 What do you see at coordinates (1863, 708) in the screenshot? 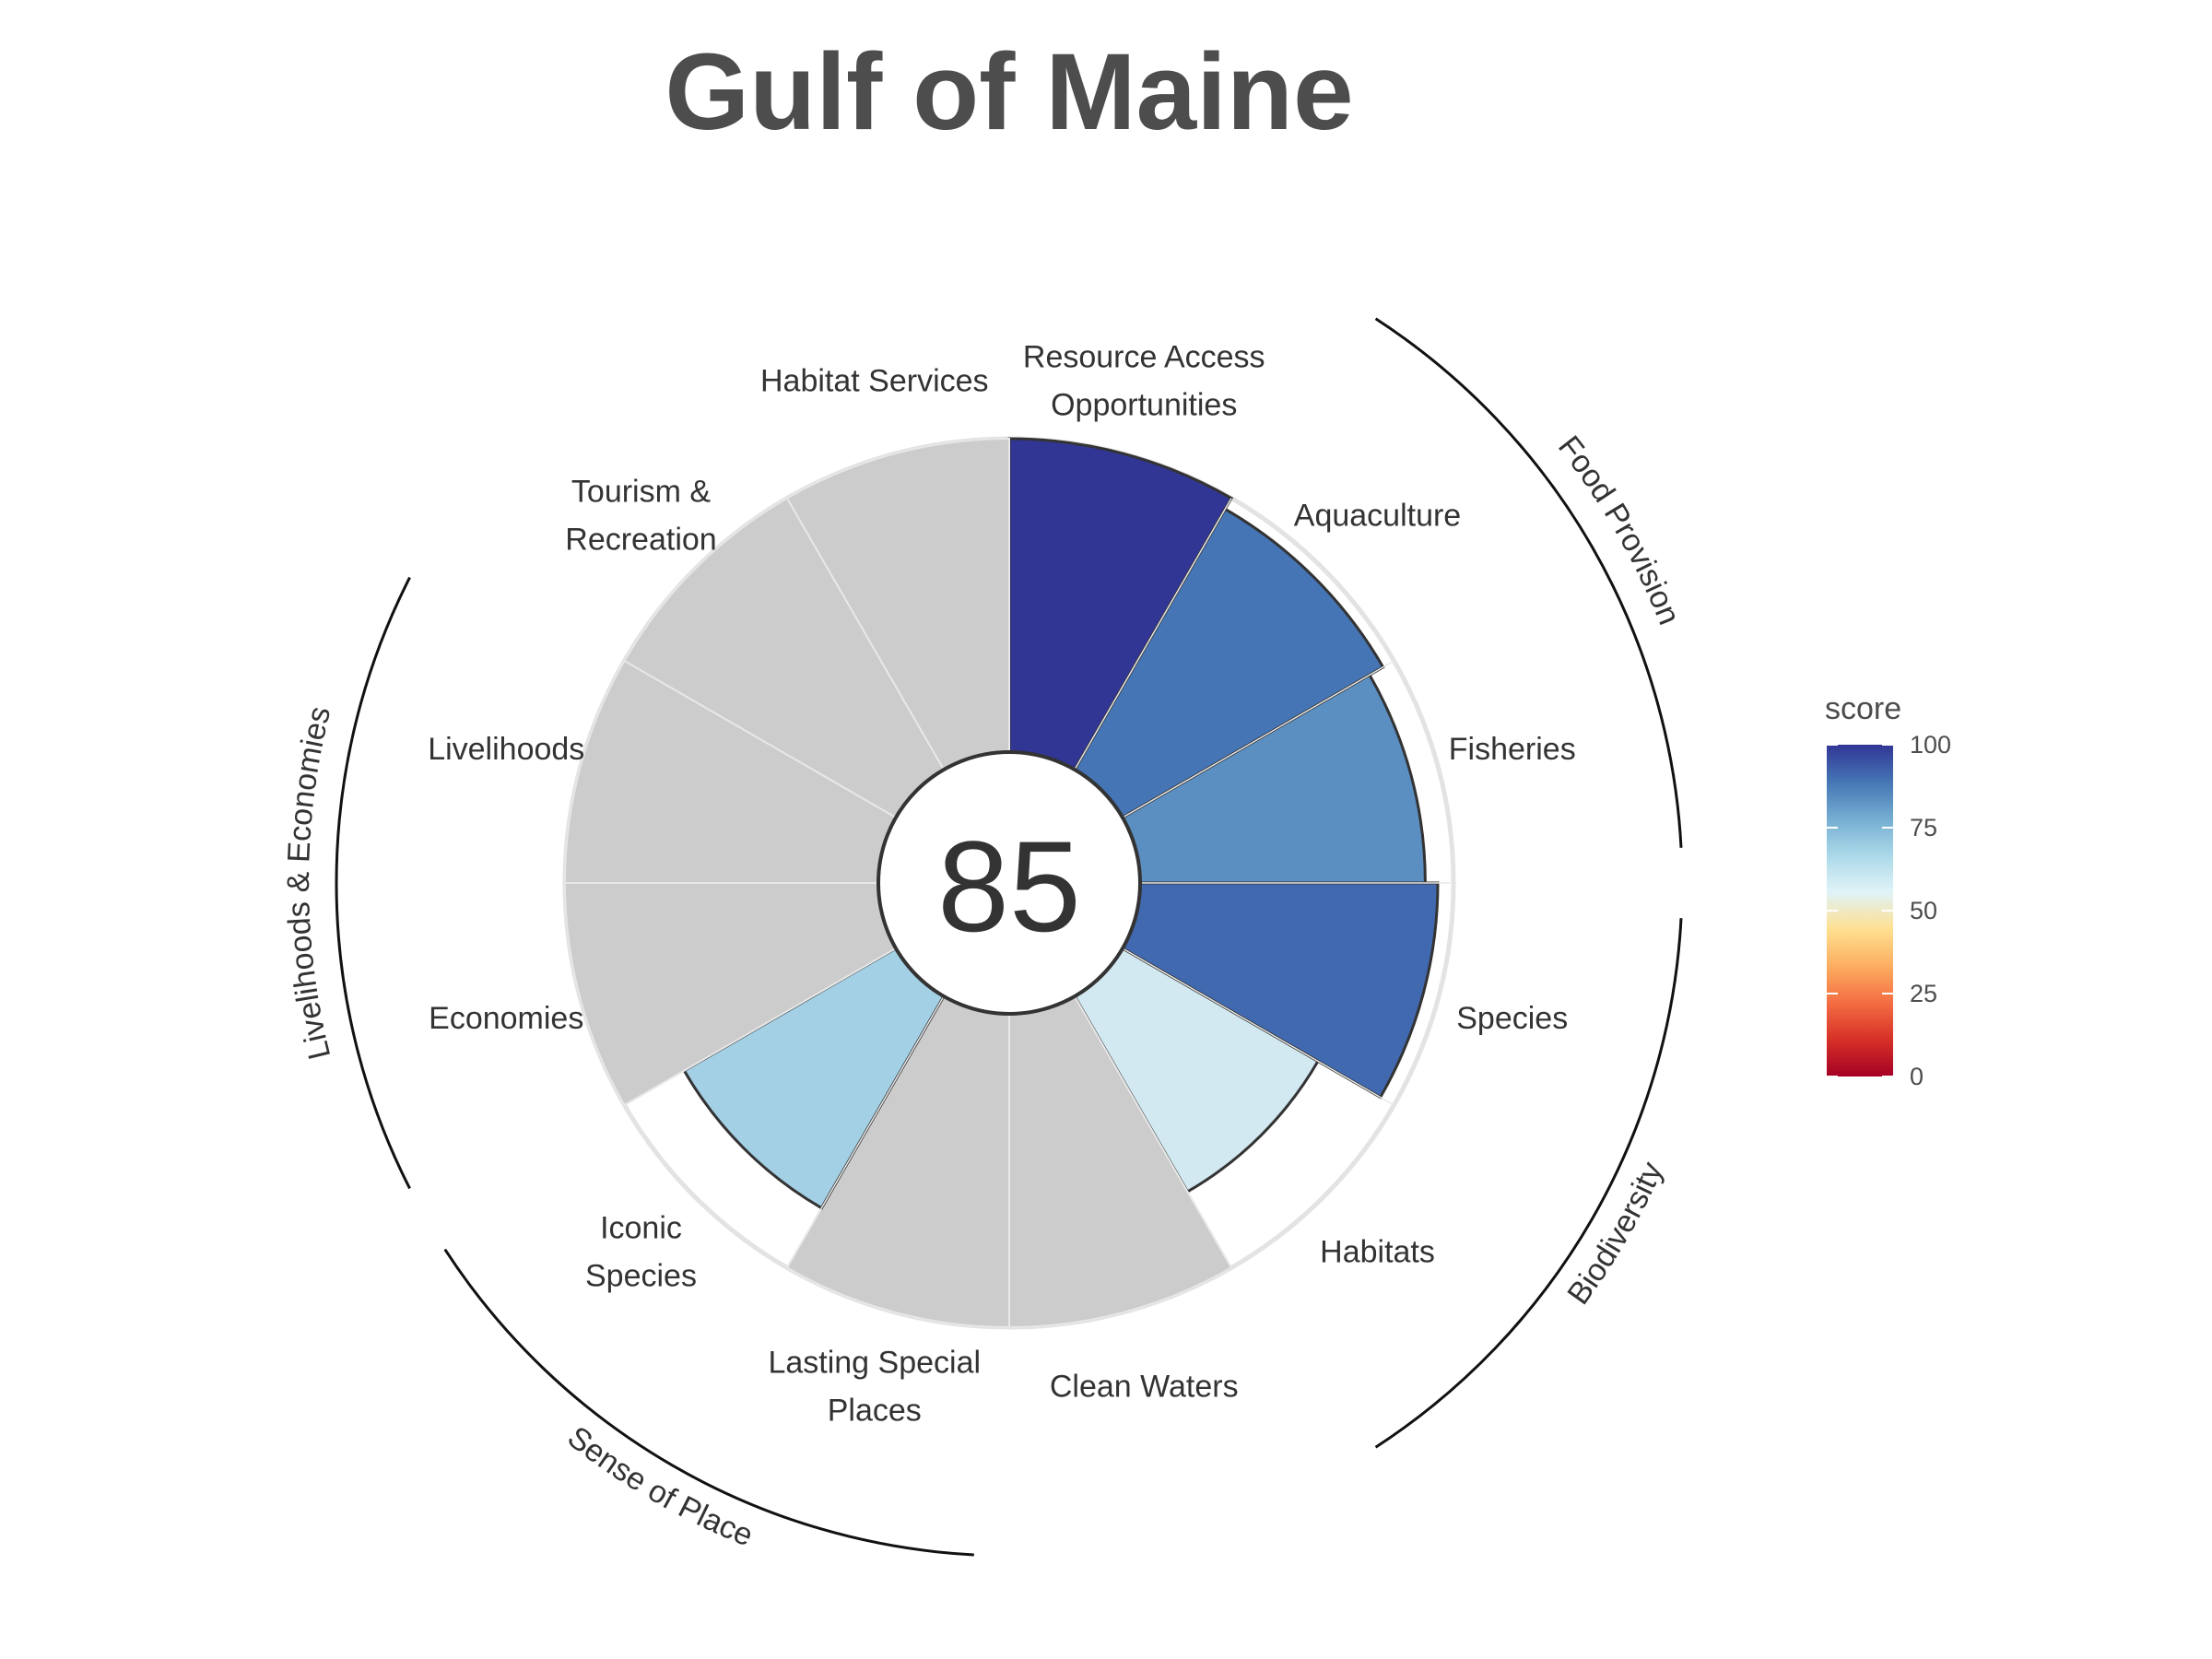
I see `legend-title: score` at bounding box center [1863, 708].